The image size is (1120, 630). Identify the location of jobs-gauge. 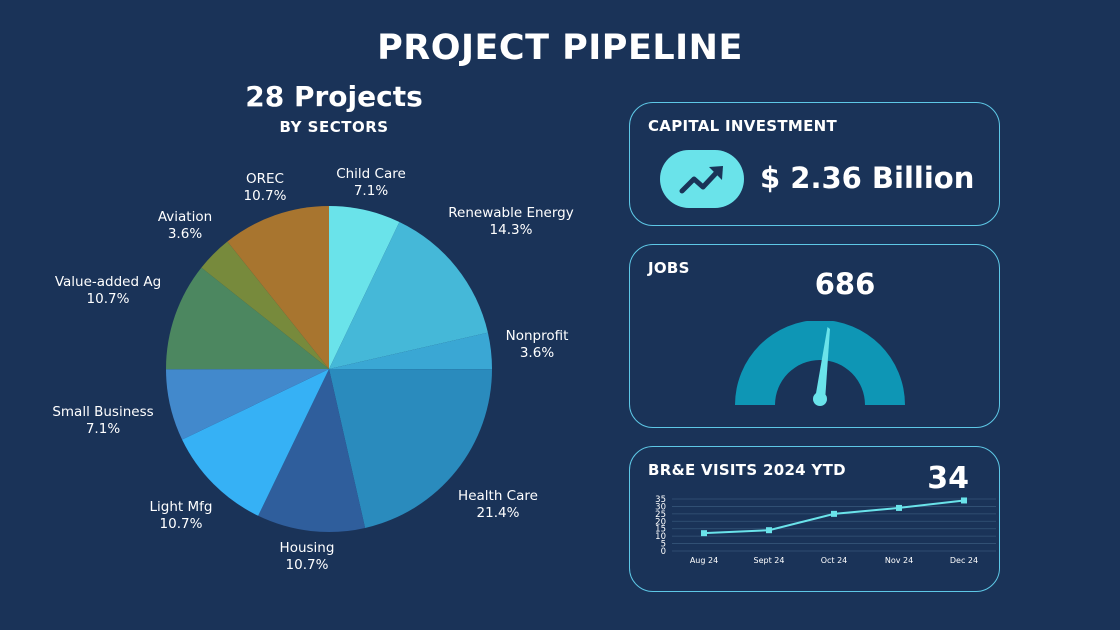
(820, 363).